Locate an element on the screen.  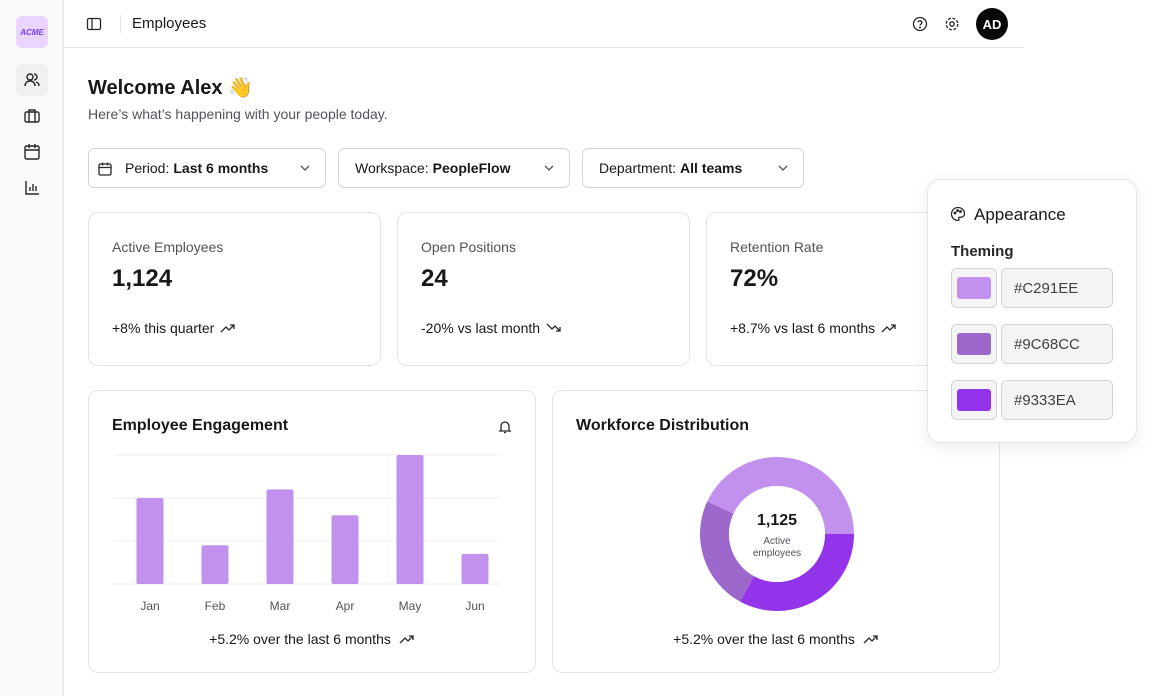
x-tick-label: Jan is located at coordinates (149, 606).